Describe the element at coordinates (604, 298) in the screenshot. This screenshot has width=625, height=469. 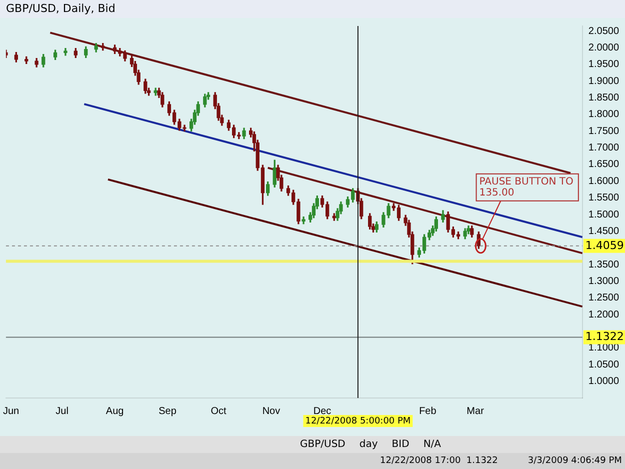
I see `y-tick-label: 1.2500` at that location.